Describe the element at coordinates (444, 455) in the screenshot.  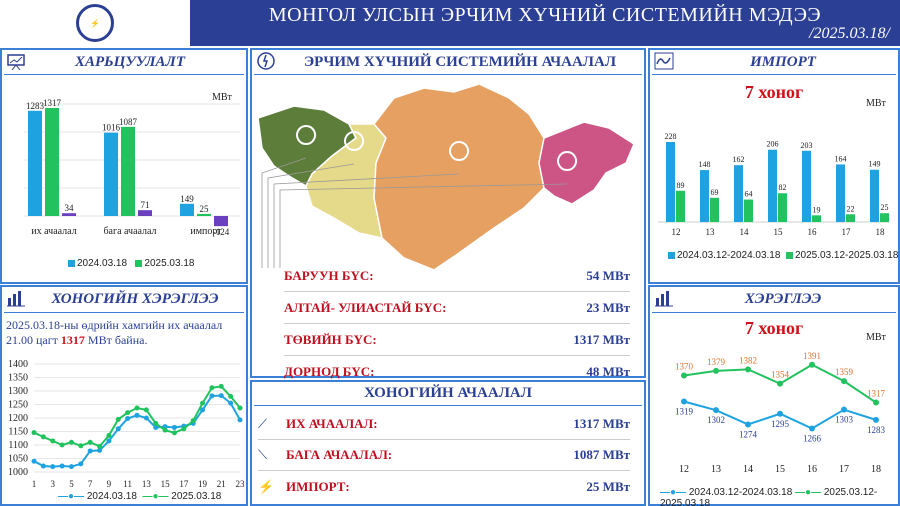
I see `load-row: ⟍ БАГА АЧААЛАЛ: 1087 МВт` at that location.